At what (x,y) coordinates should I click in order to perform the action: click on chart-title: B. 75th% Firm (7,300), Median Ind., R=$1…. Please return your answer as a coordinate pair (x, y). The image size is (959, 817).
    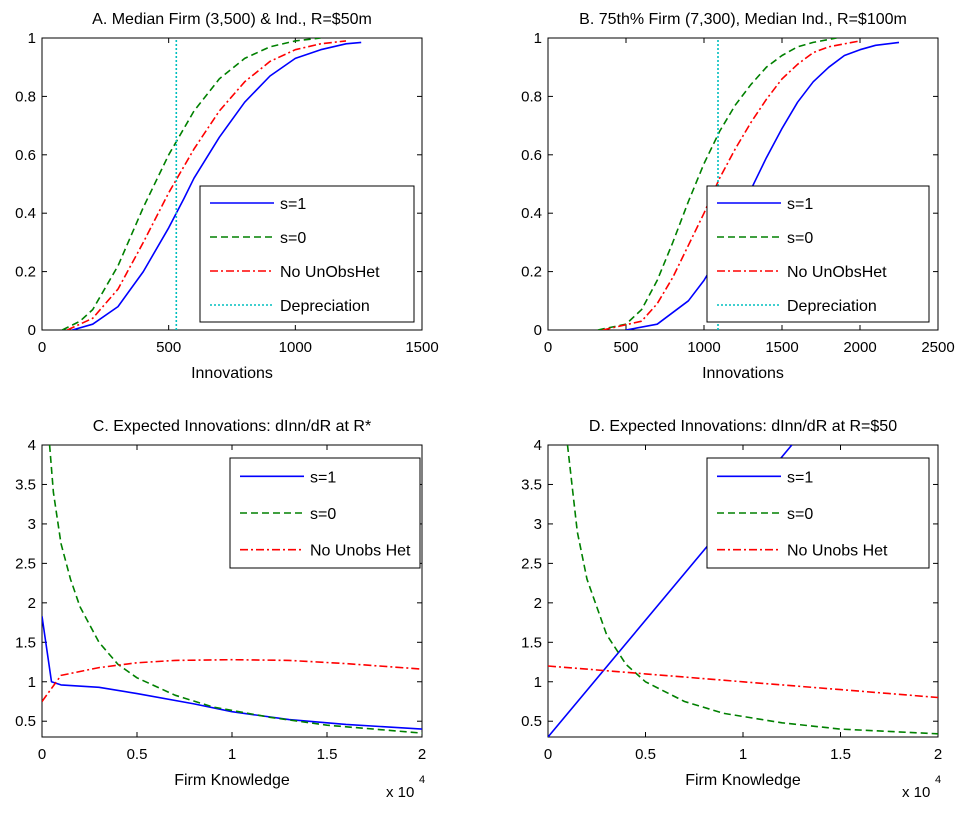
    Looking at the image, I should click on (743, 19).